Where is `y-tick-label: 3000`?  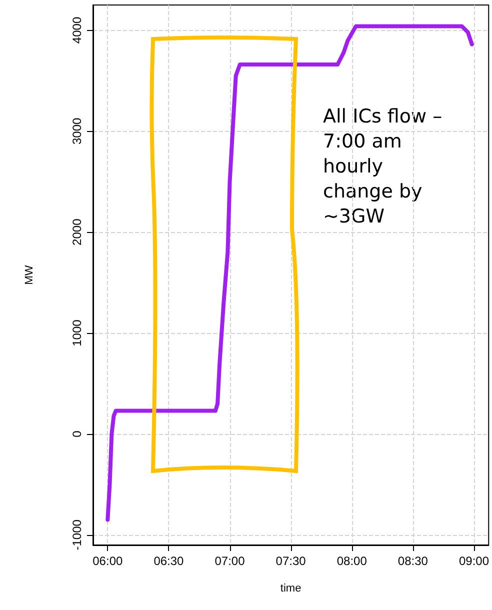
y-tick-label: 3000 is located at coordinates (77, 131).